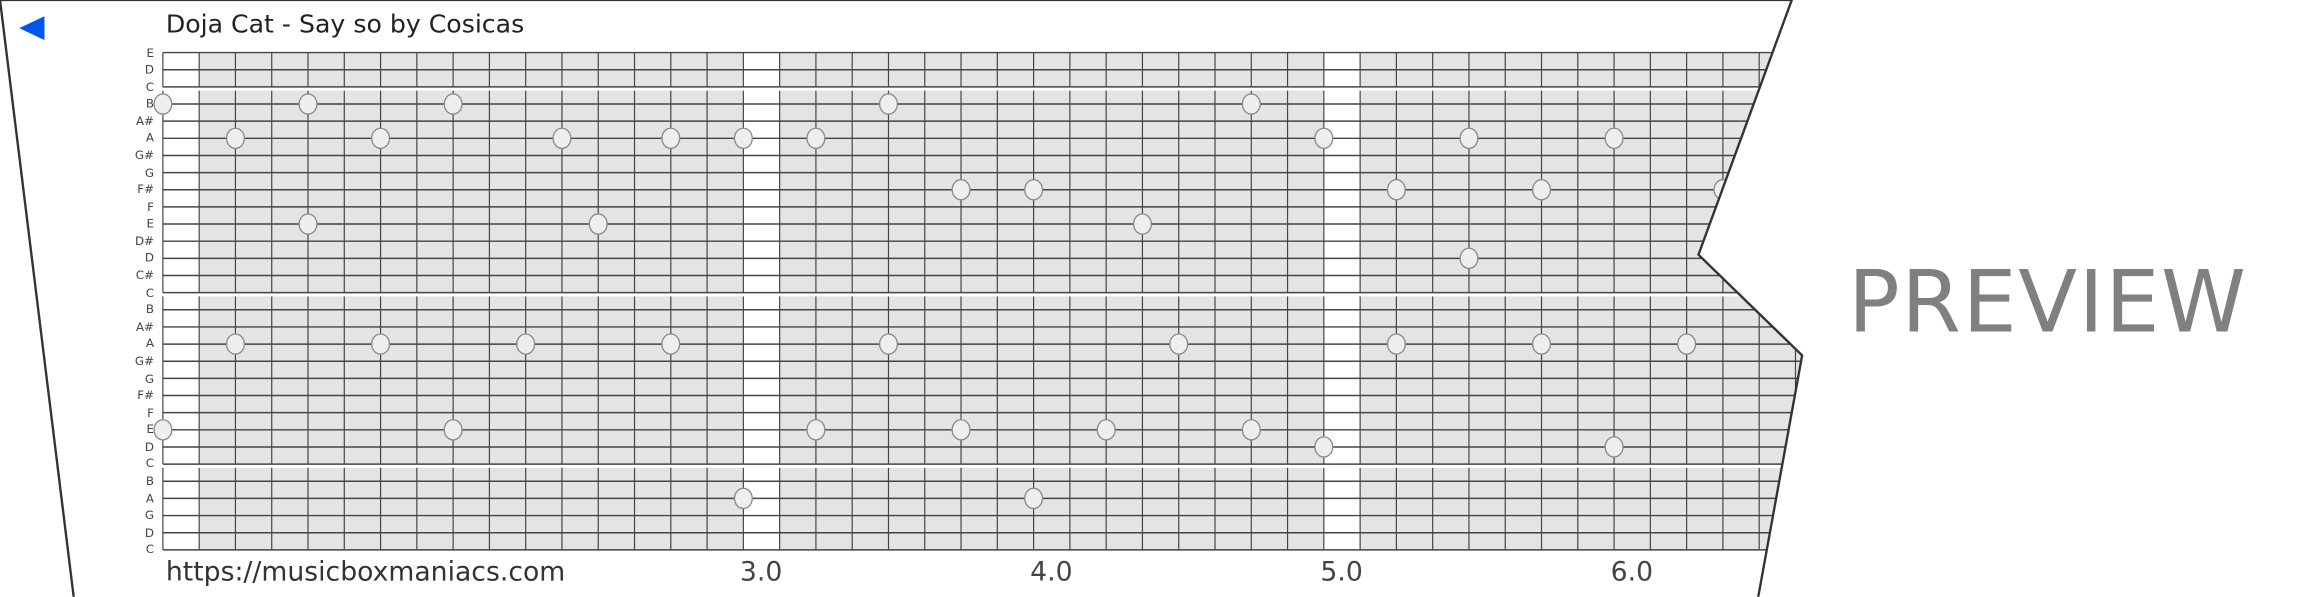 The height and width of the screenshot is (597, 2310). What do you see at coordinates (149, 378) in the screenshot?
I see `pitch-label: G` at bounding box center [149, 378].